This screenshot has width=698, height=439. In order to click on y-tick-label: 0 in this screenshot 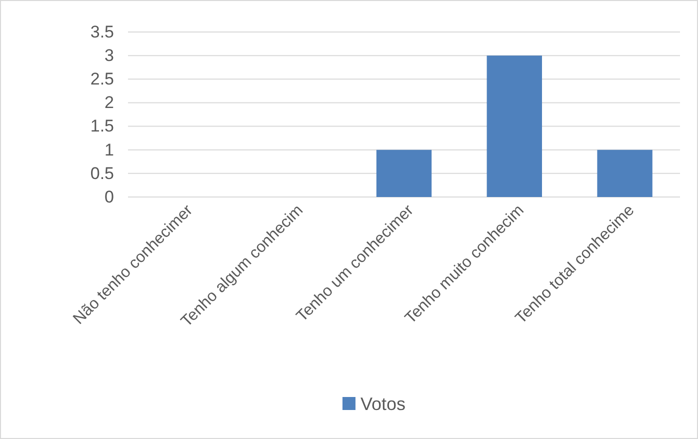, I will do `click(109, 196)`.